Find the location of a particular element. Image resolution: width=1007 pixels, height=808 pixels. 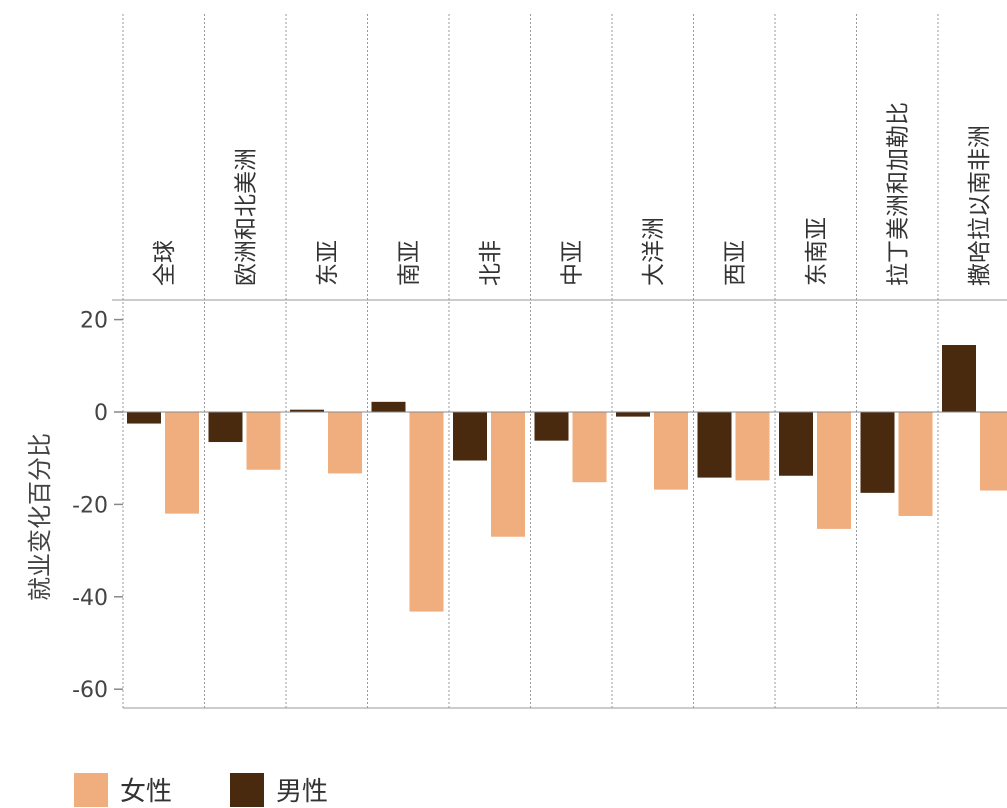

y-tick-label: -60 is located at coordinates (90, 690).